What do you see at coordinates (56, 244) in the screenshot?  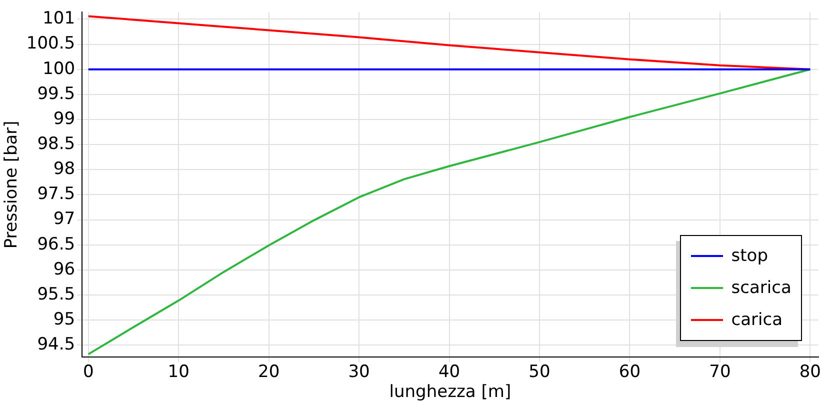 I see `y-tick-label: 96.5` at bounding box center [56, 244].